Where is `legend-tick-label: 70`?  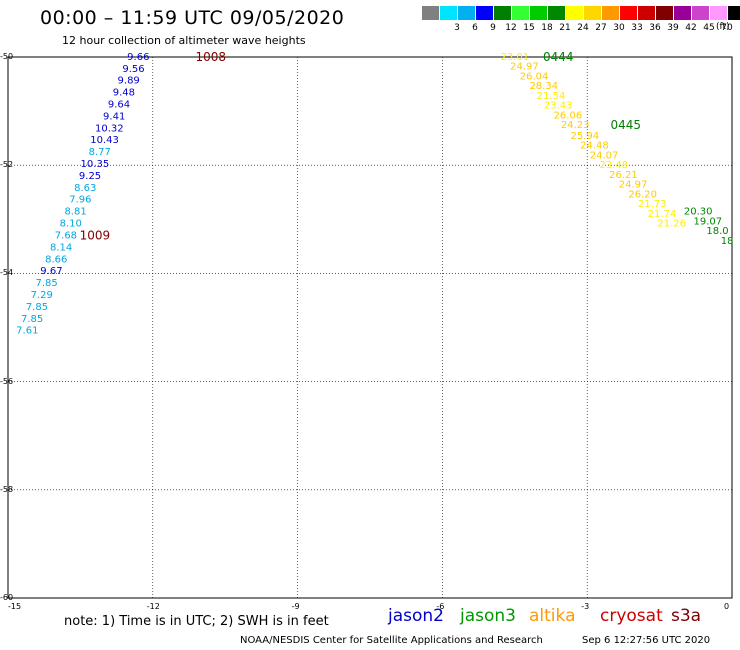
legend-tick-label: 70 is located at coordinates (727, 28).